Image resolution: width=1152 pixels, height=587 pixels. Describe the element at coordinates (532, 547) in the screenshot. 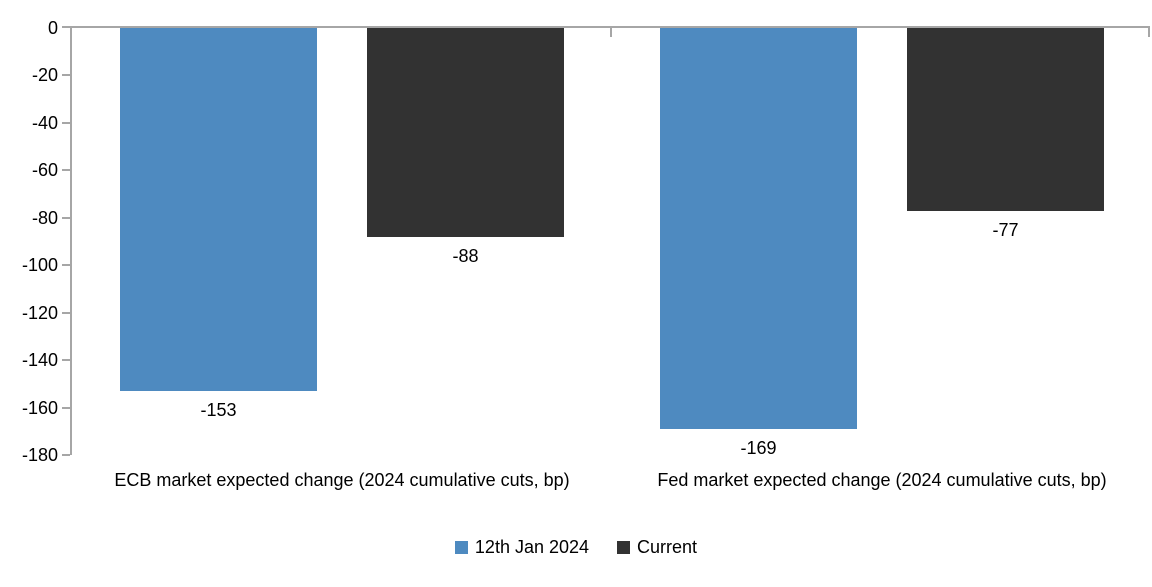

I see `legend-label: 12th Jan 2024` at that location.